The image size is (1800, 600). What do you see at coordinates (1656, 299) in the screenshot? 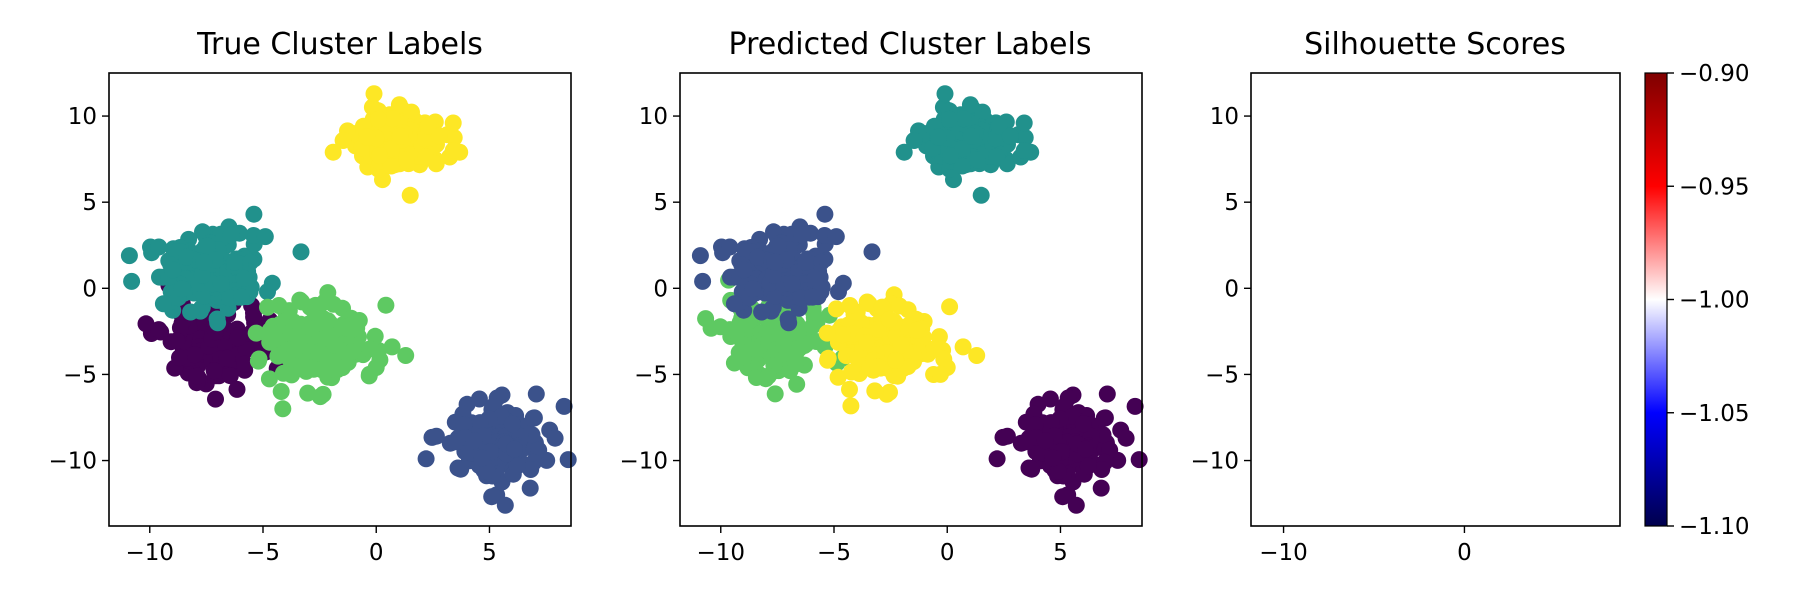
I see `colorbar` at bounding box center [1656, 299].